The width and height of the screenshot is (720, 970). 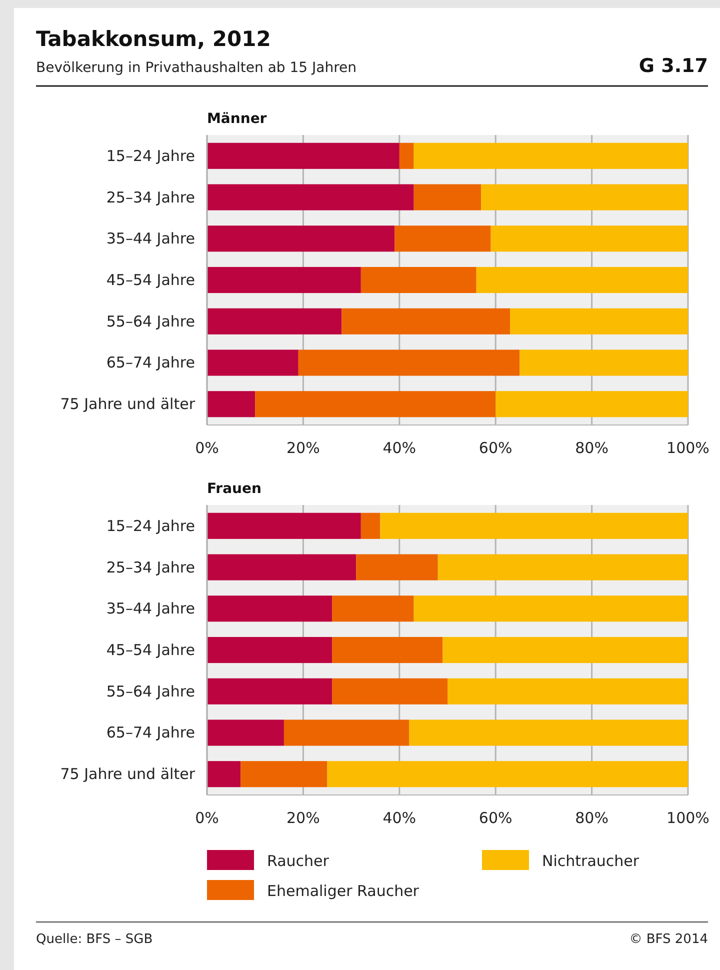 I want to click on source-note: Quelle: BFS – SGB, so click(x=94, y=939).